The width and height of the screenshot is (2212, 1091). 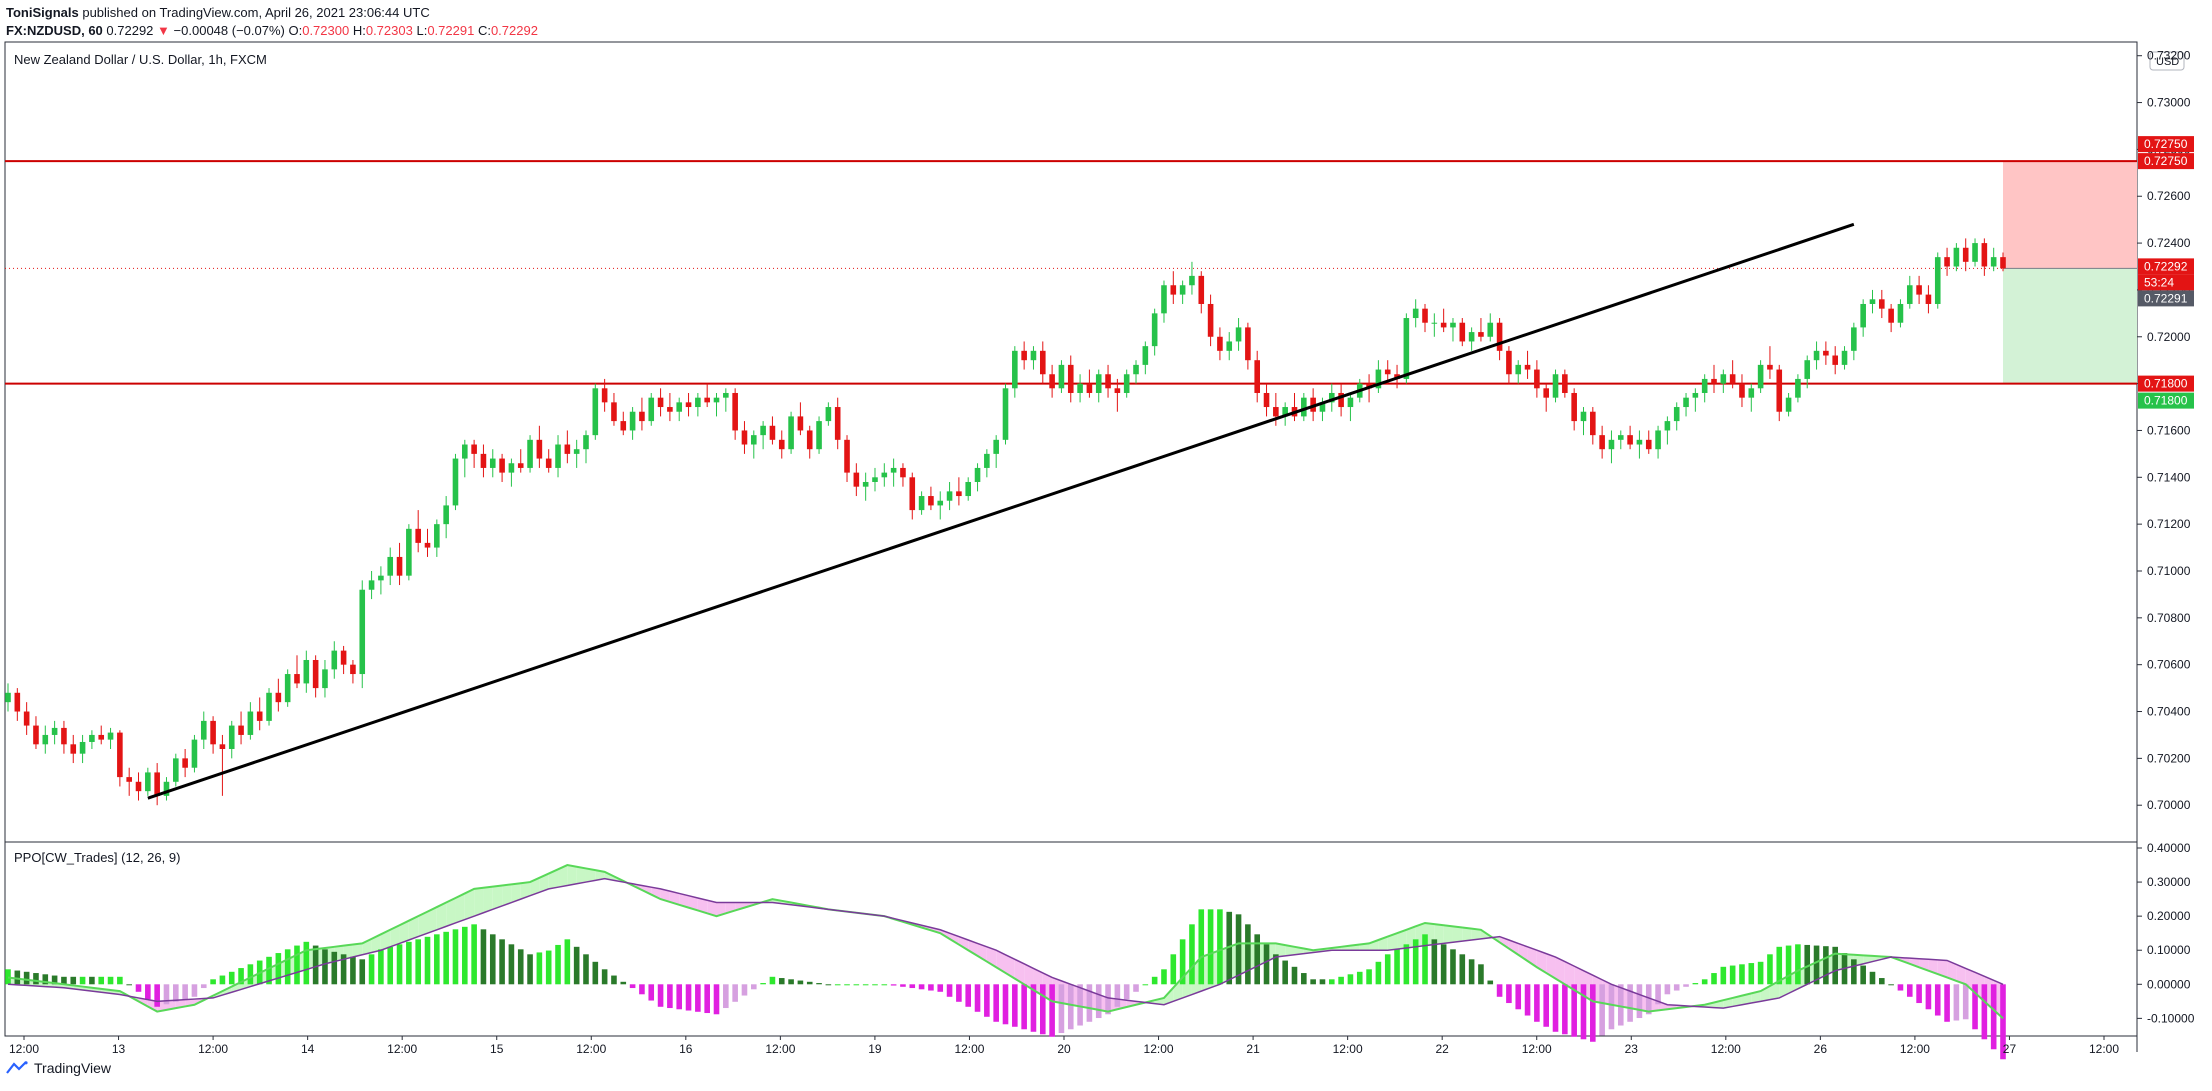 What do you see at coordinates (2169, 758) in the screenshot?
I see `y-tick-label: 0.70200` at bounding box center [2169, 758].